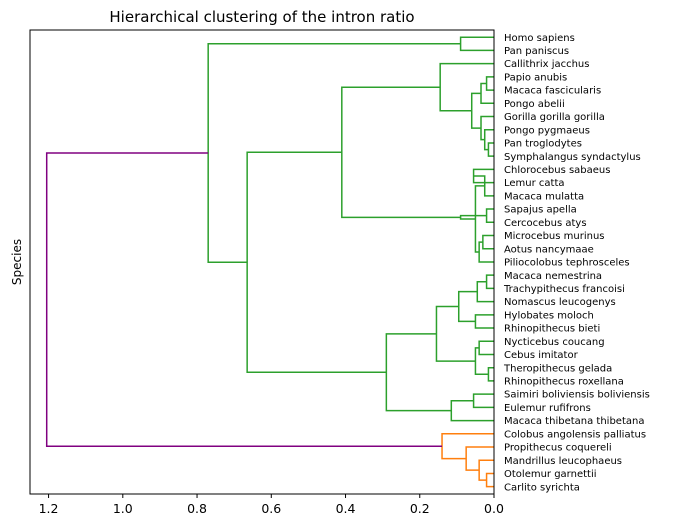  Describe the element at coordinates (494, 508) in the screenshot. I see `x-tick-label: 0.0` at that location.